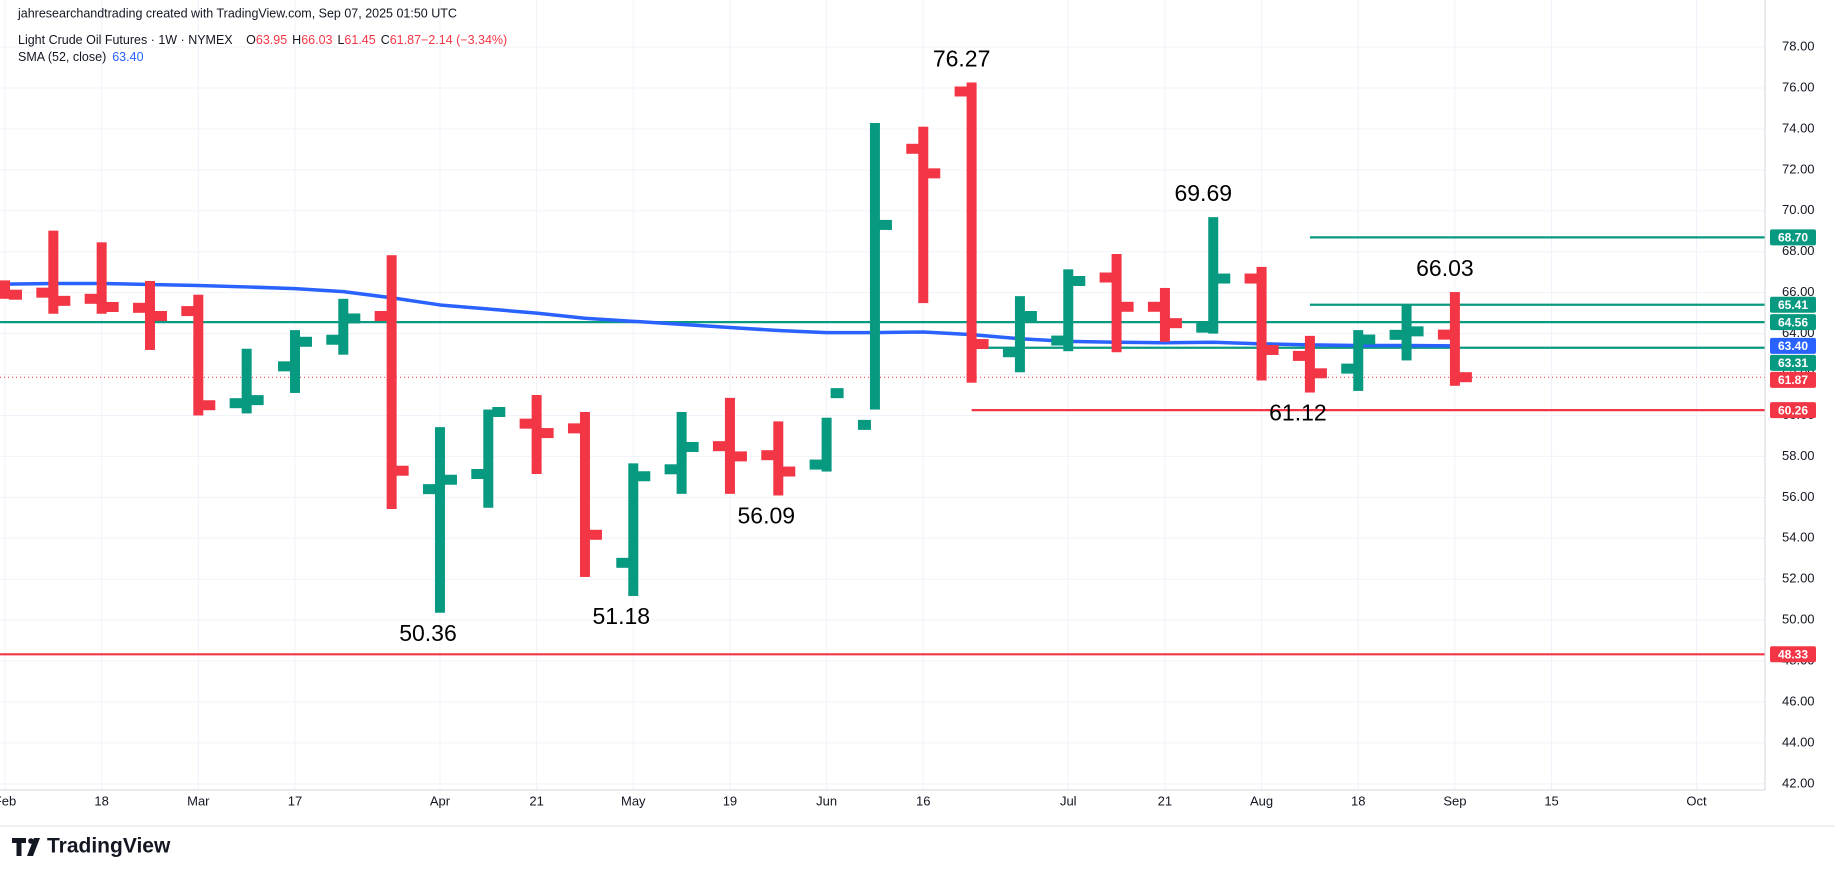  What do you see at coordinates (729, 314) in the screenshot?
I see `sma-line` at bounding box center [729, 314].